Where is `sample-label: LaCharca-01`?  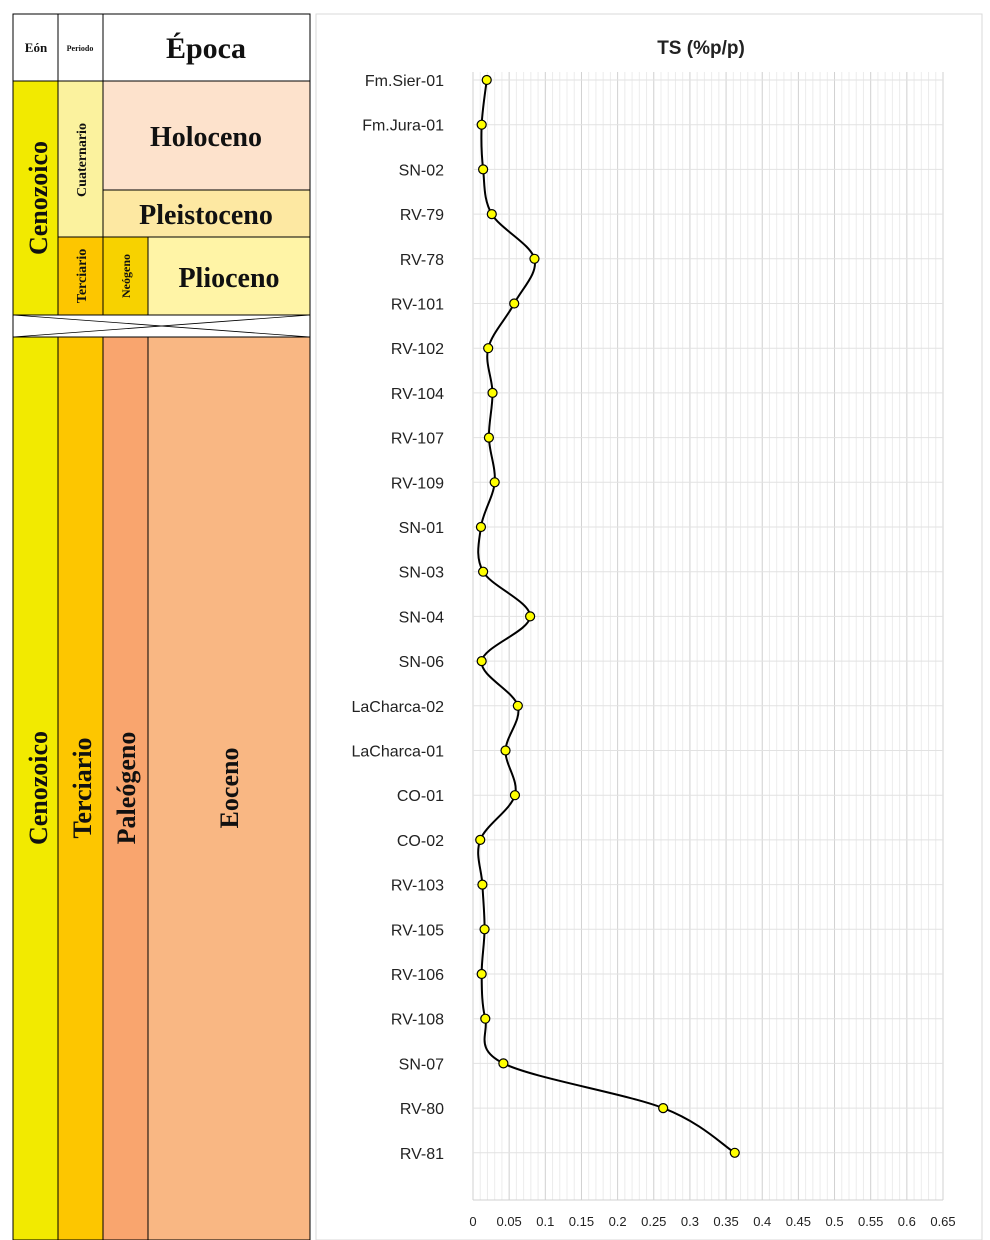 sample-label: LaCharca-01 is located at coordinates (398, 752).